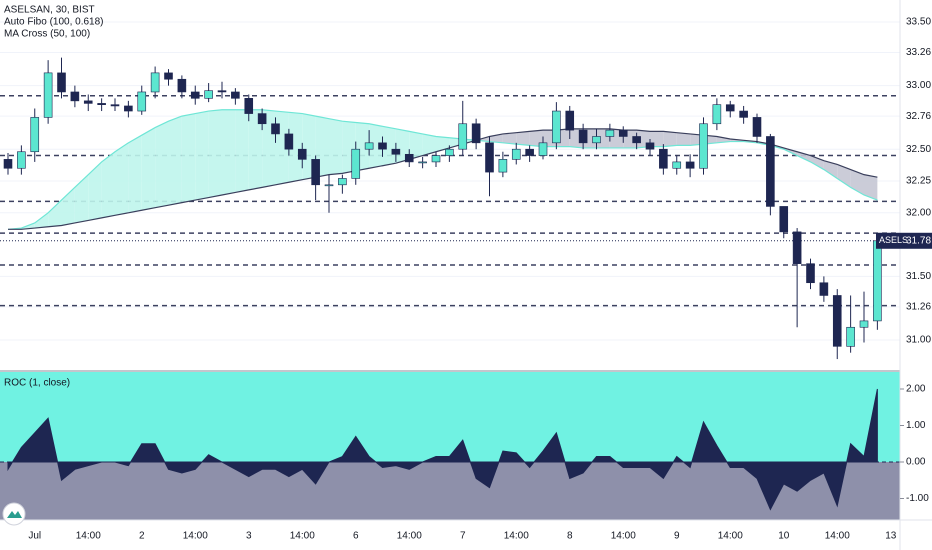 The width and height of the screenshot is (932, 550). What do you see at coordinates (49, 10) in the screenshot?
I see `chart-title: ASELSAN, 30, BIST` at bounding box center [49, 10].